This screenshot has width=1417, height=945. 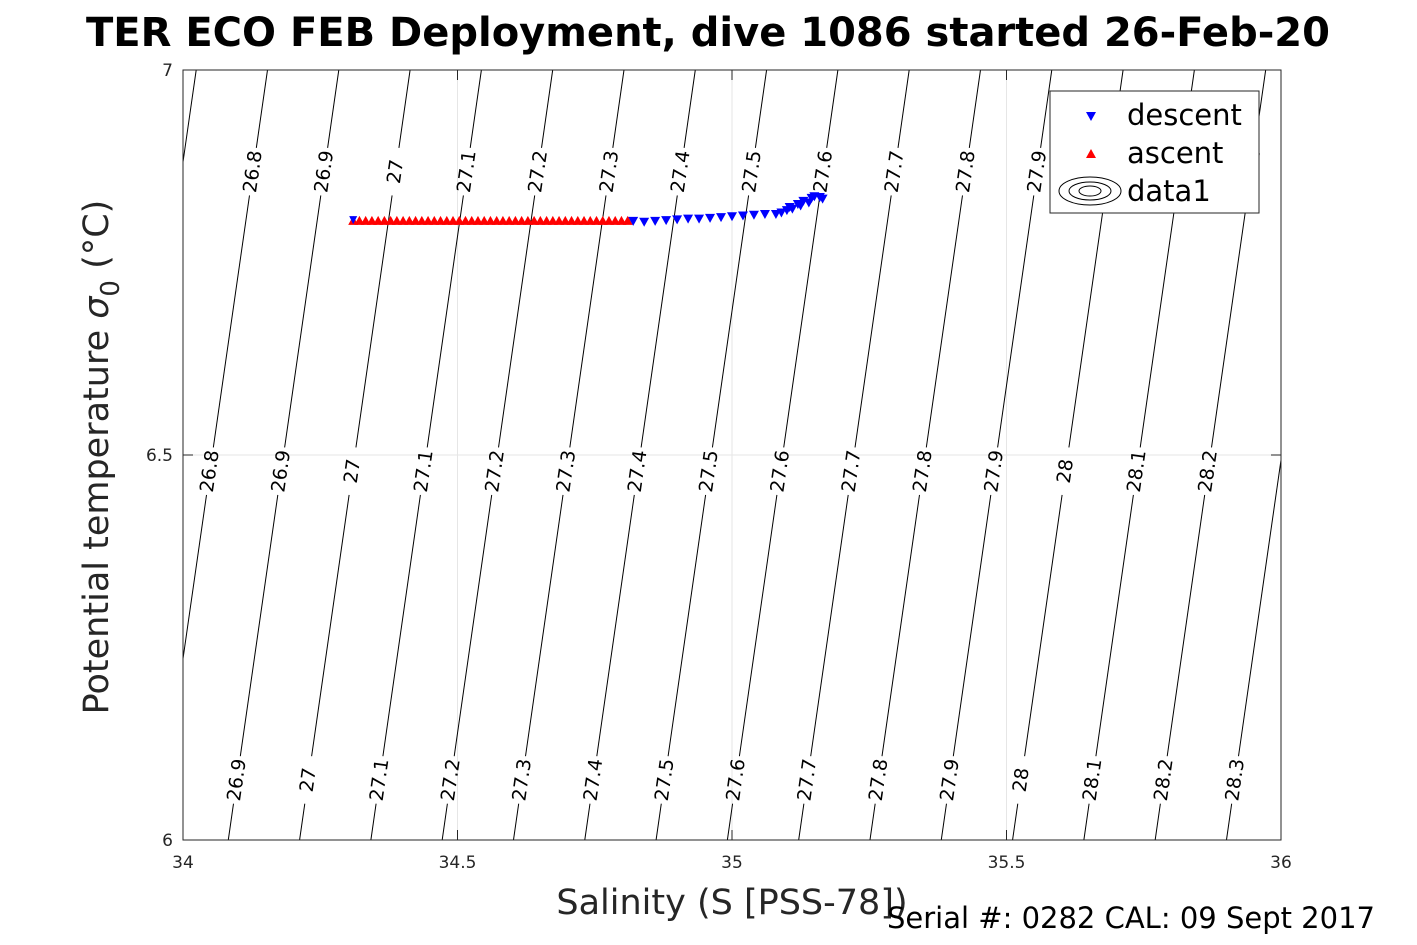 I want to click on isopycnal-27.3, so click(x=568, y=455).